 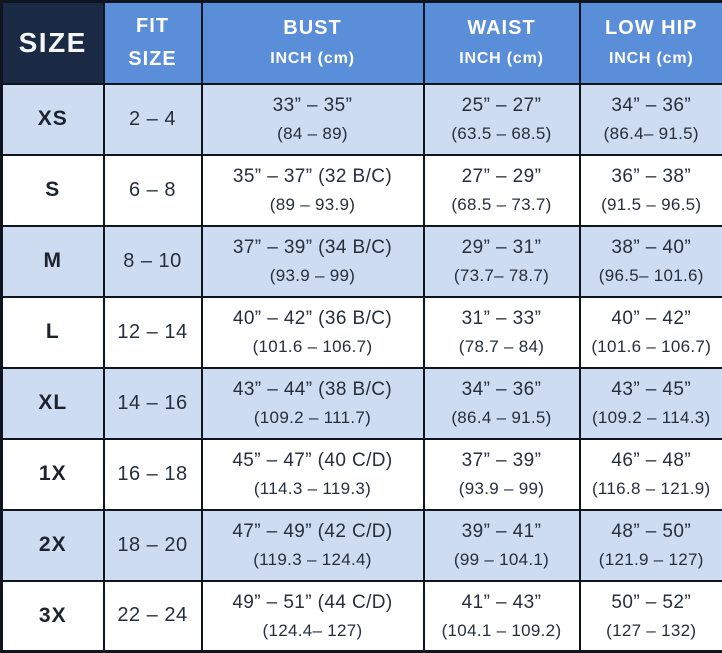 I want to click on low-hip-inches: 50” – 52”, so click(x=652, y=603).